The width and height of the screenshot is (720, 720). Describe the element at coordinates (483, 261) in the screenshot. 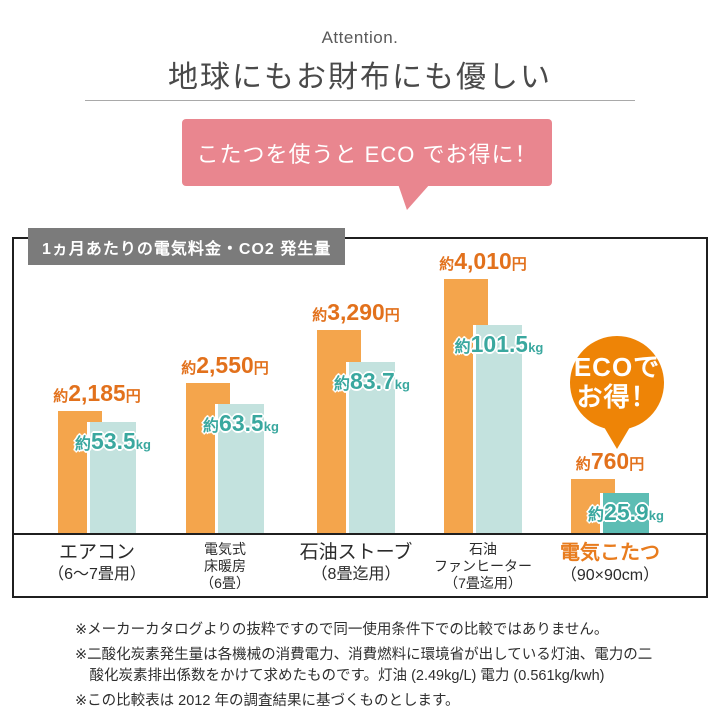

I see `cost-value-label: 約4,010円` at that location.